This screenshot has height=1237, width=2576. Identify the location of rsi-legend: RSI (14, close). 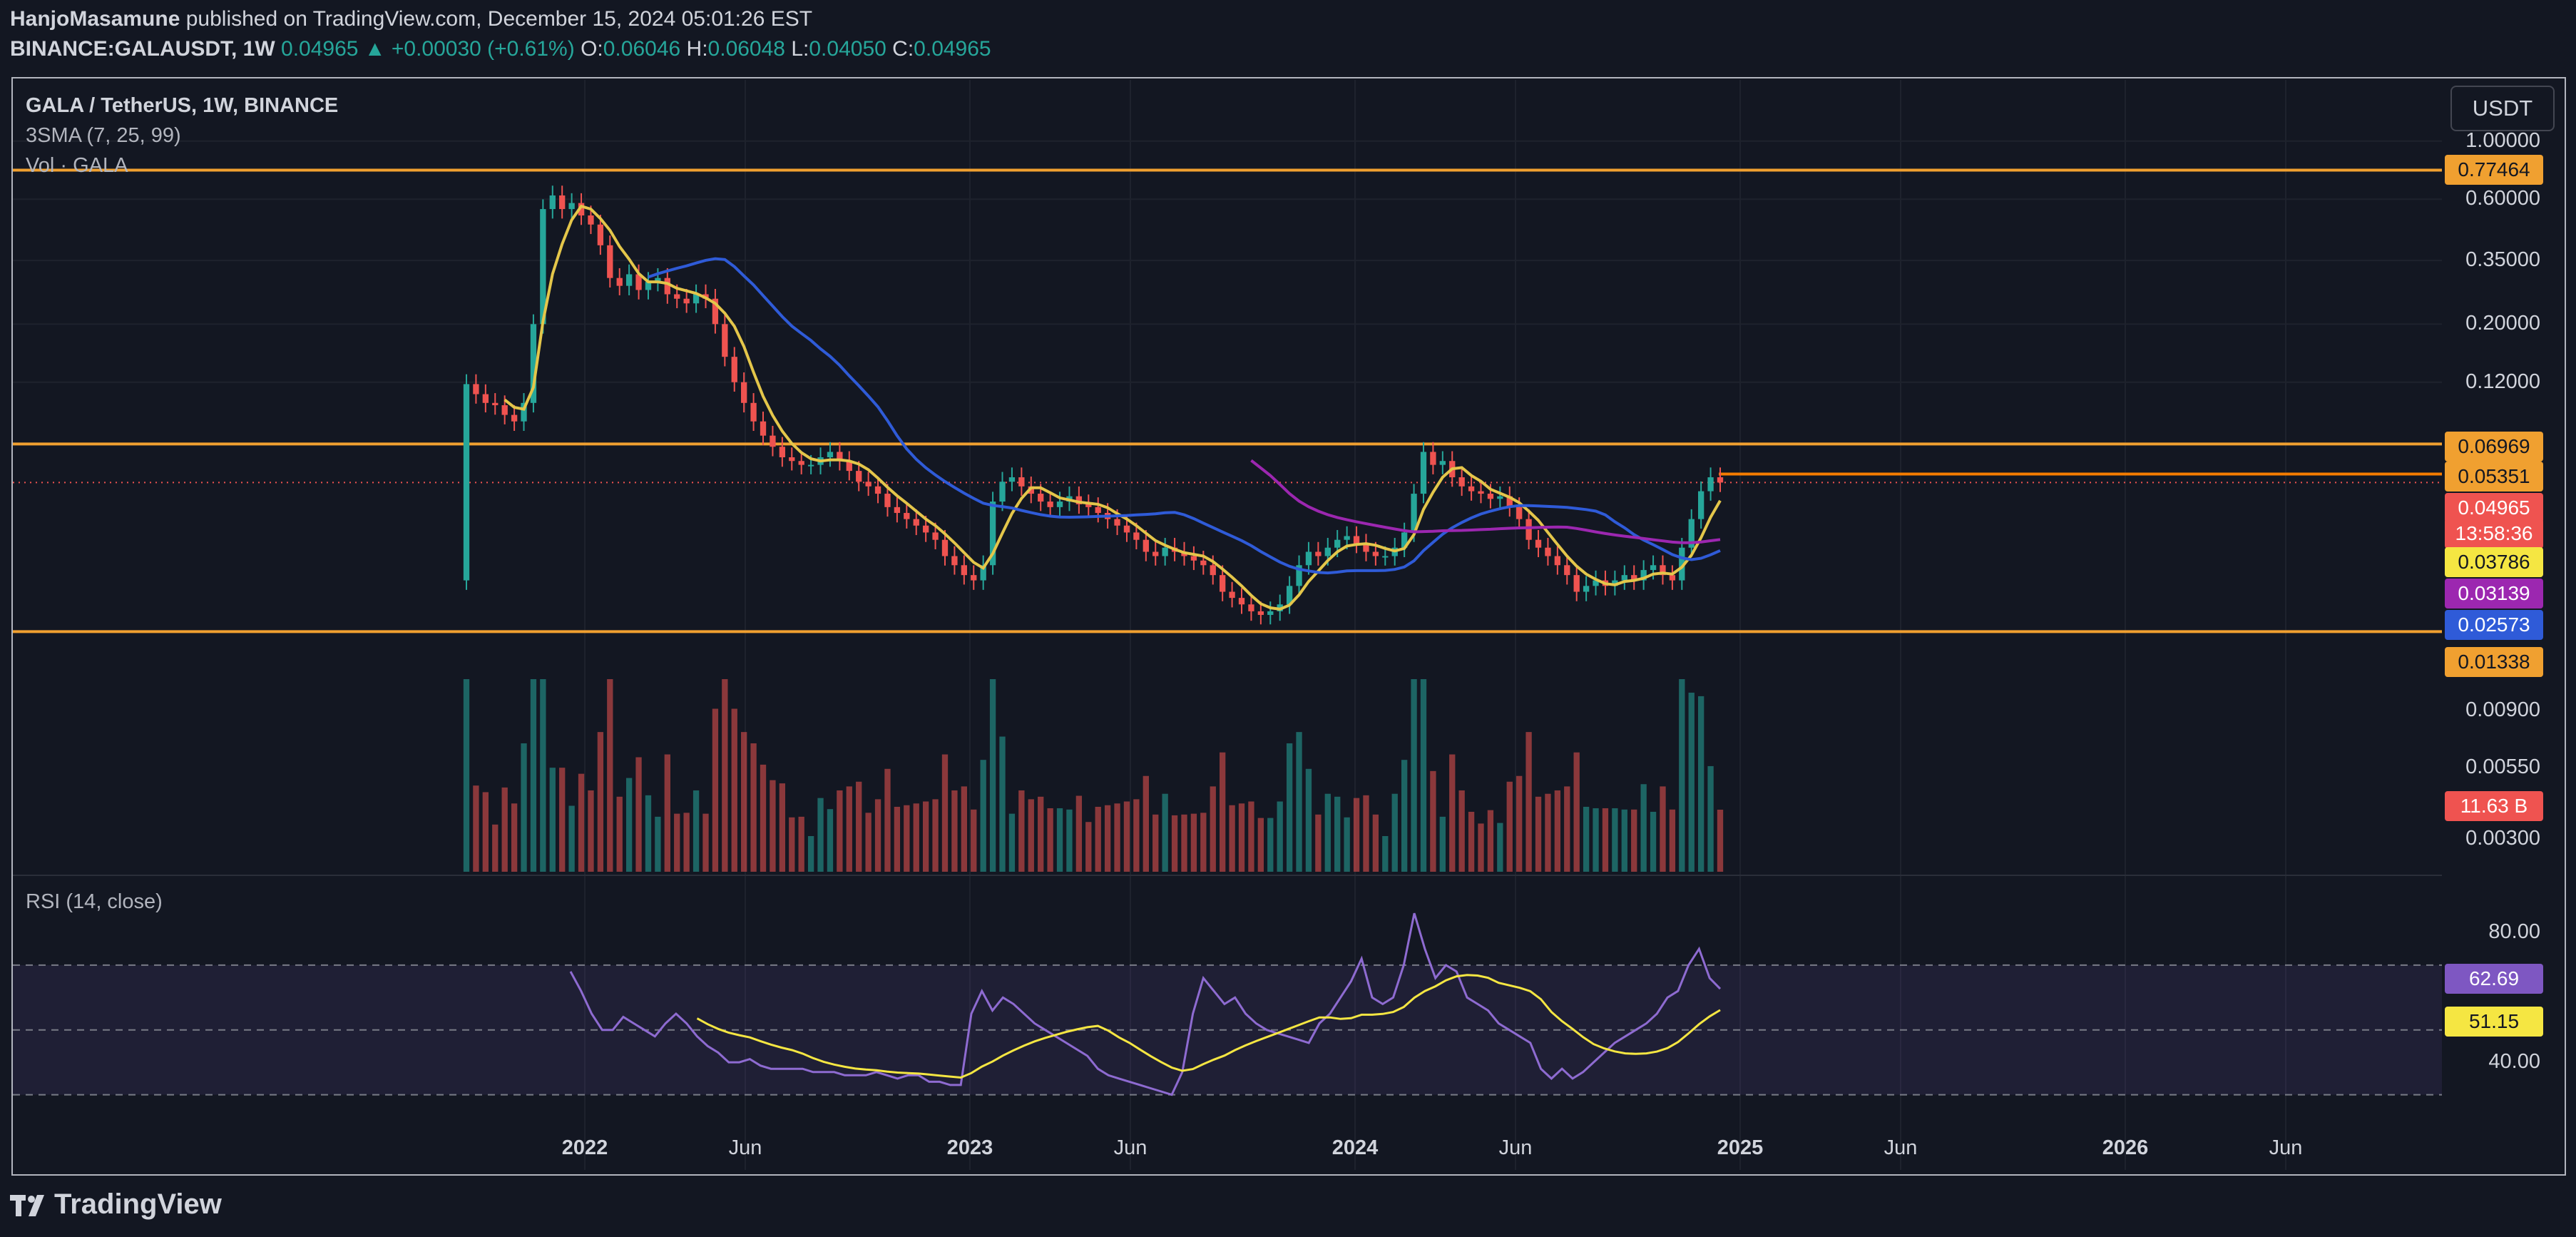
(94, 901).